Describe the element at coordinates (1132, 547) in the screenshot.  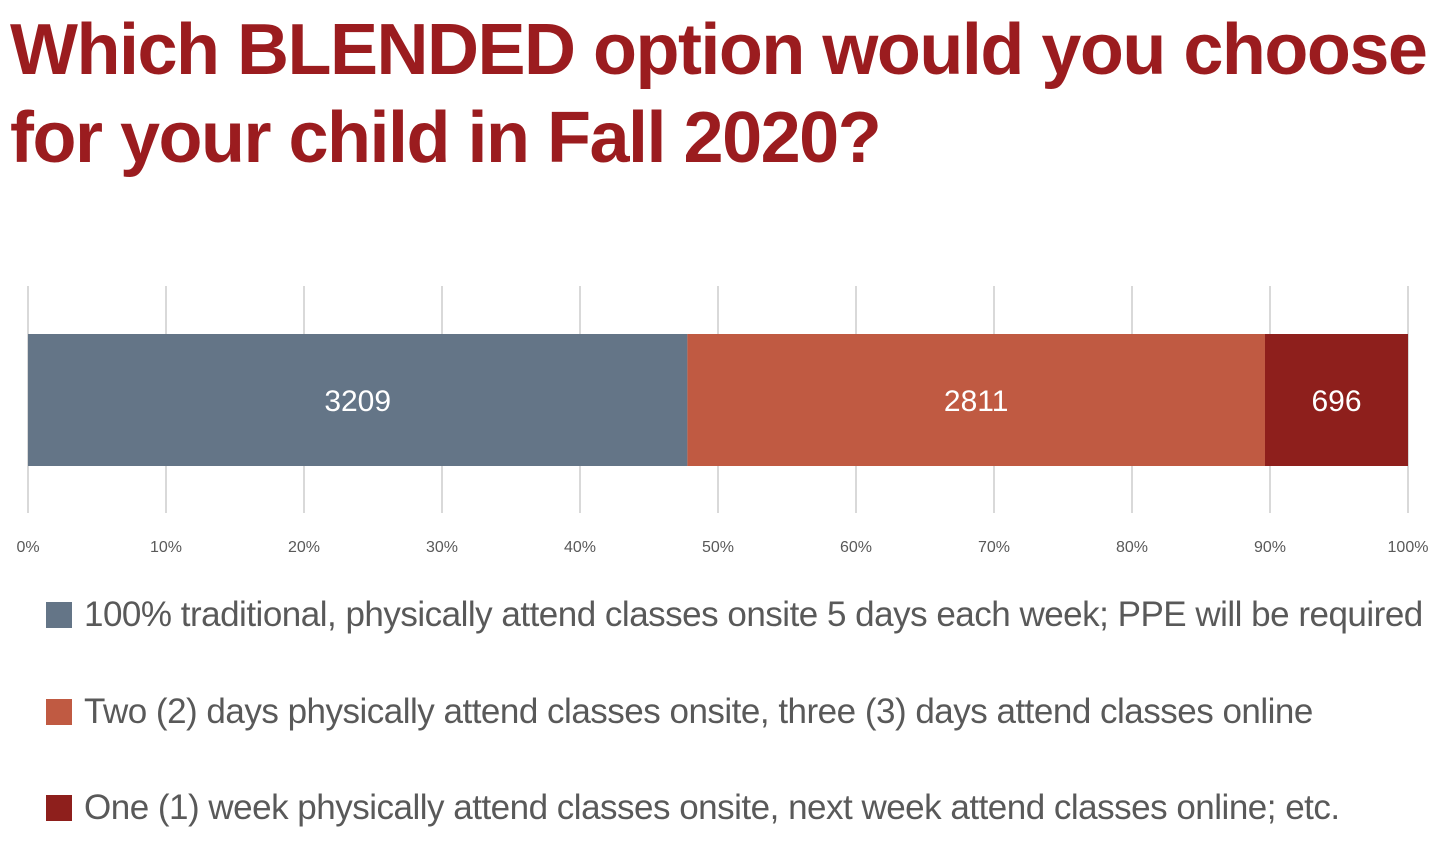
I see `x-tick-label: 80%` at that location.